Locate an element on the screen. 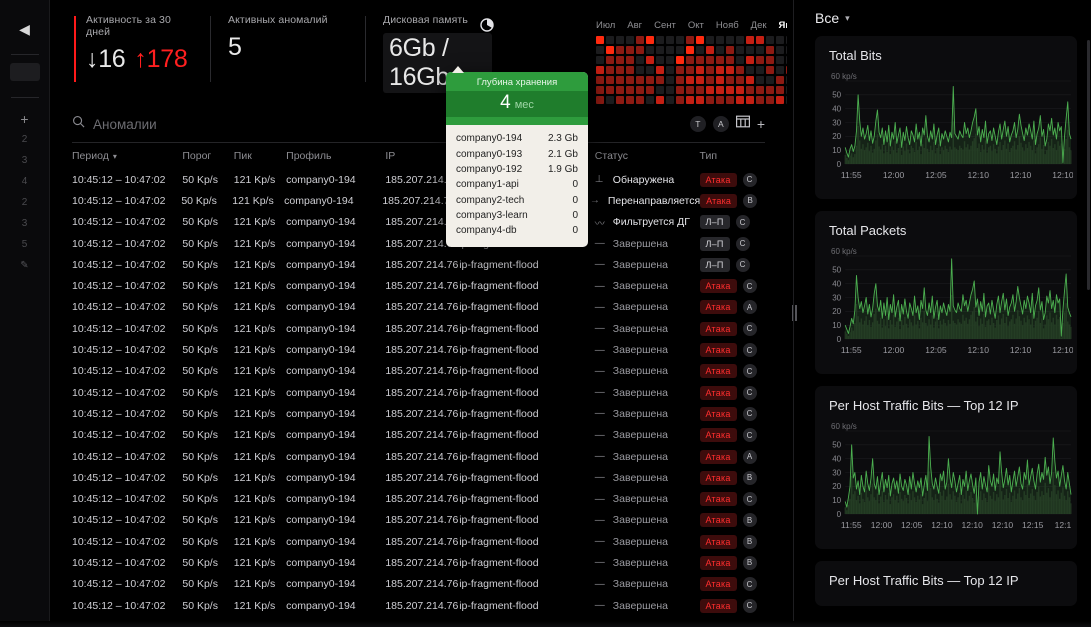  dropdown-row: company0-193 2.1 Gb is located at coordinates (517, 153).